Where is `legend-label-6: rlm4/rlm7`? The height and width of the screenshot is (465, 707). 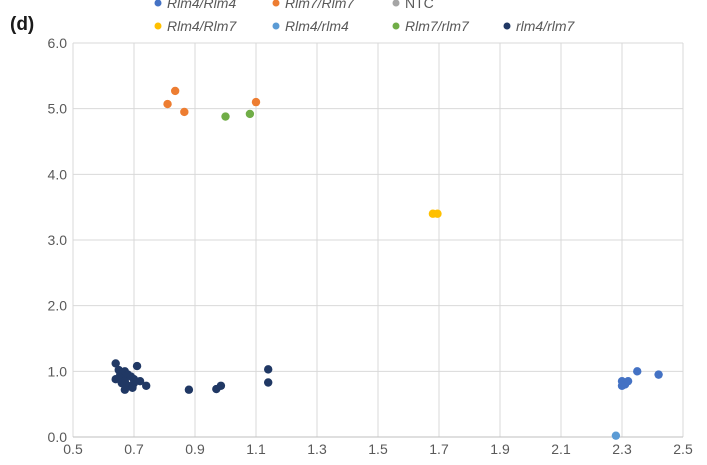 legend-label-6: rlm4/rlm7 is located at coordinates (546, 26).